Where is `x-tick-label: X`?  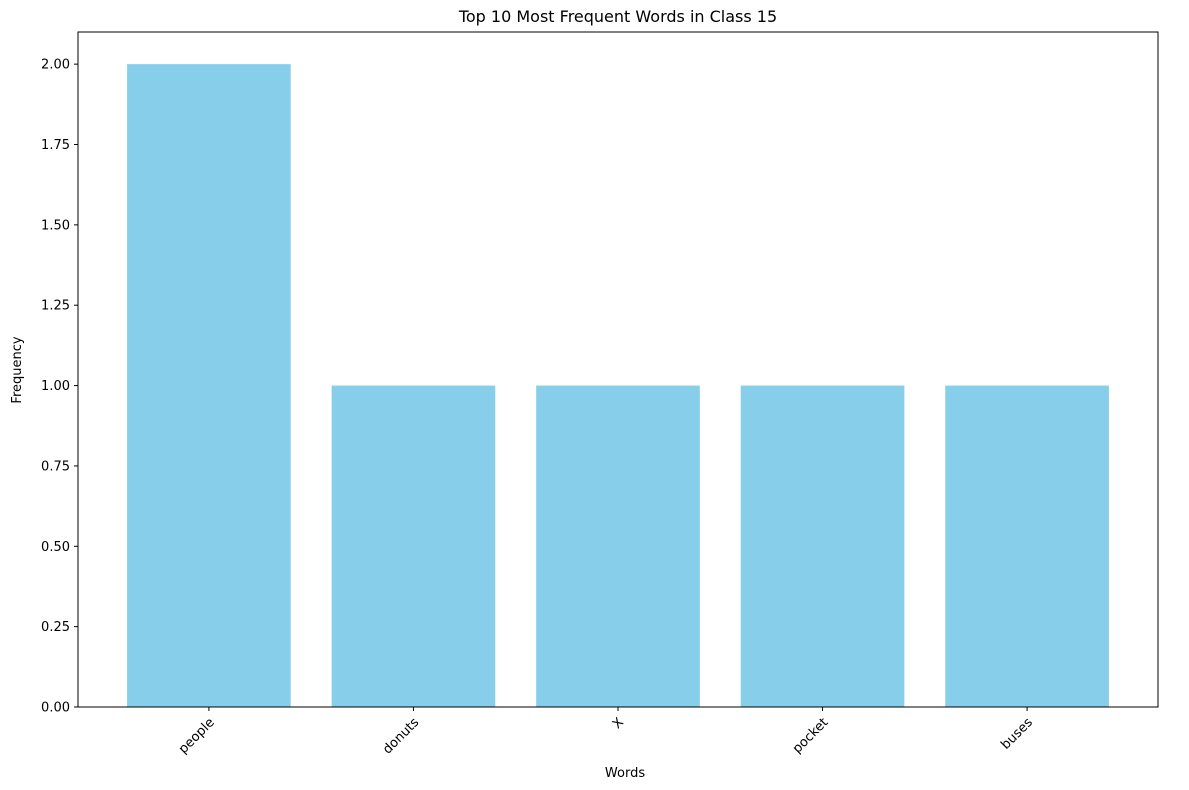
x-tick-label: X is located at coordinates (618, 723).